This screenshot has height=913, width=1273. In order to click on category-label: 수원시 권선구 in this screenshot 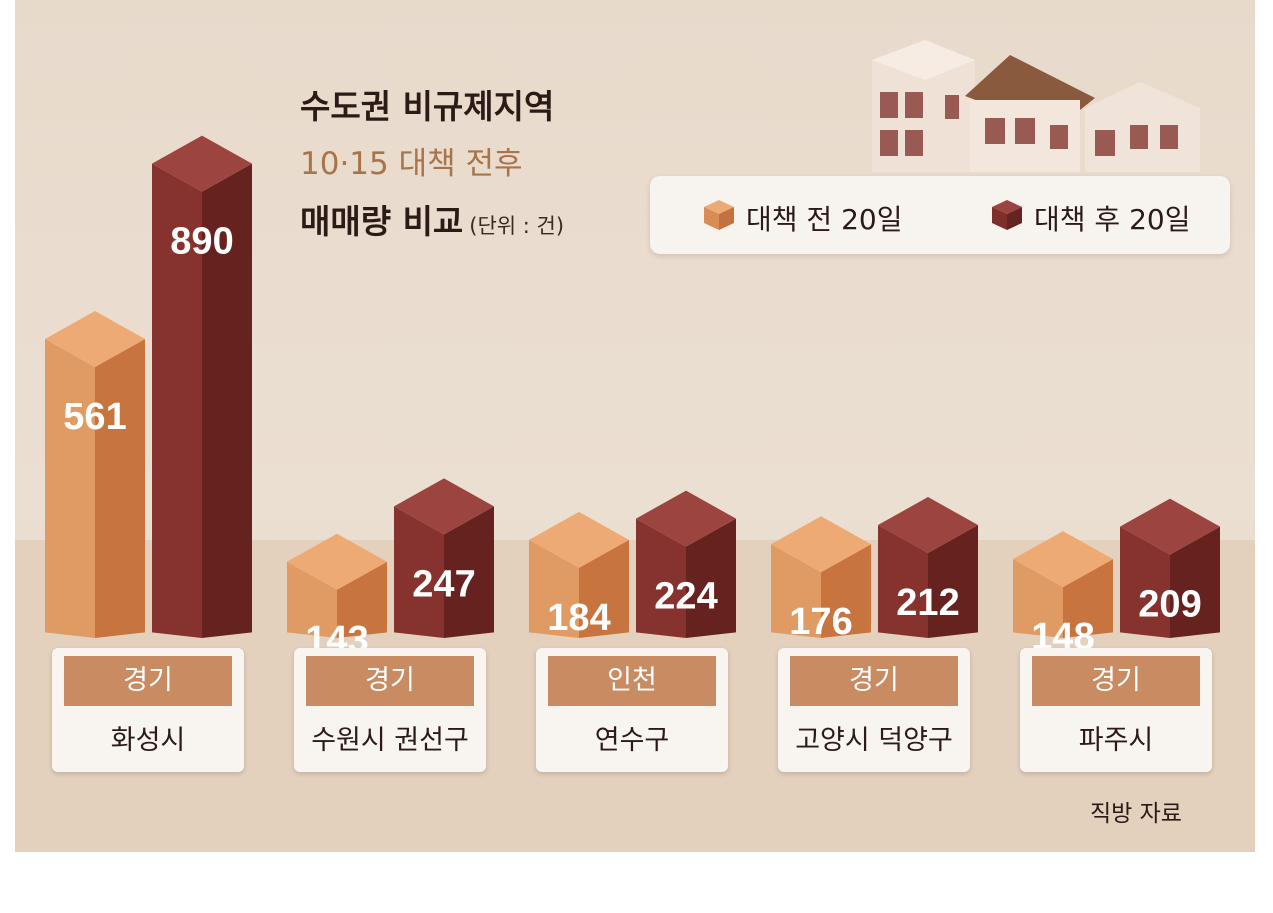, I will do `click(390, 740)`.